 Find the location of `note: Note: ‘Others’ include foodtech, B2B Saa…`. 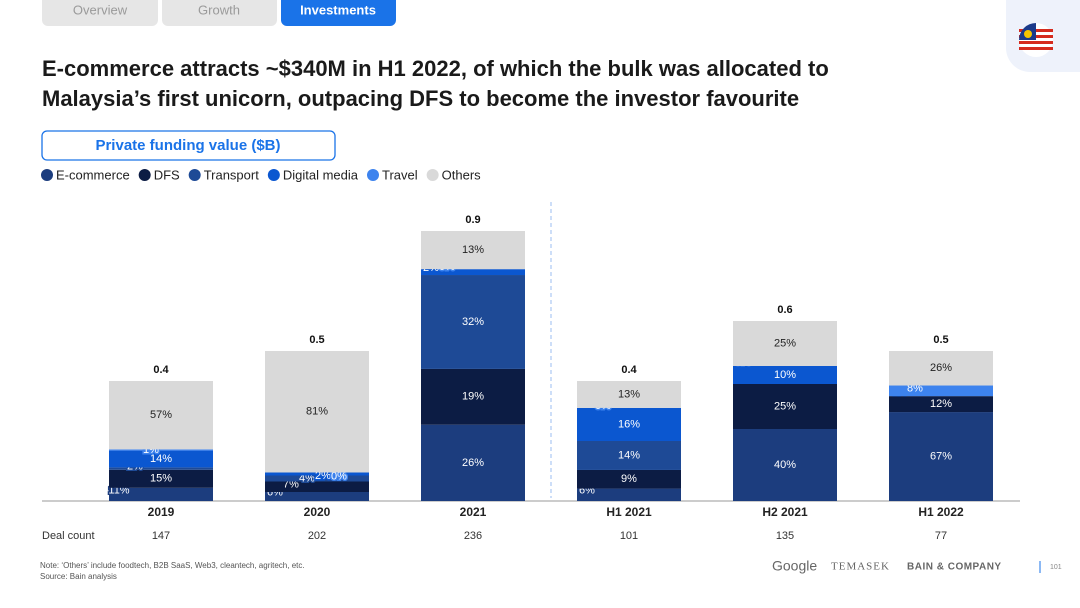

note: Note: ‘Others’ include foodtech, B2B Saa… is located at coordinates (172, 565).